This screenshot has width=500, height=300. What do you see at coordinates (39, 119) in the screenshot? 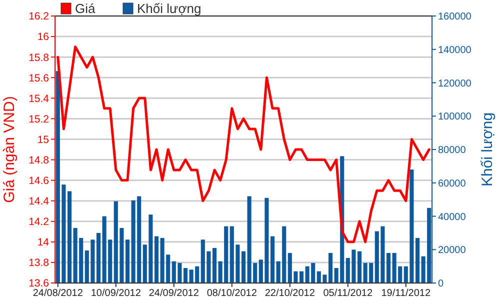
I see `y-tick-label: 15.2` at bounding box center [39, 119].